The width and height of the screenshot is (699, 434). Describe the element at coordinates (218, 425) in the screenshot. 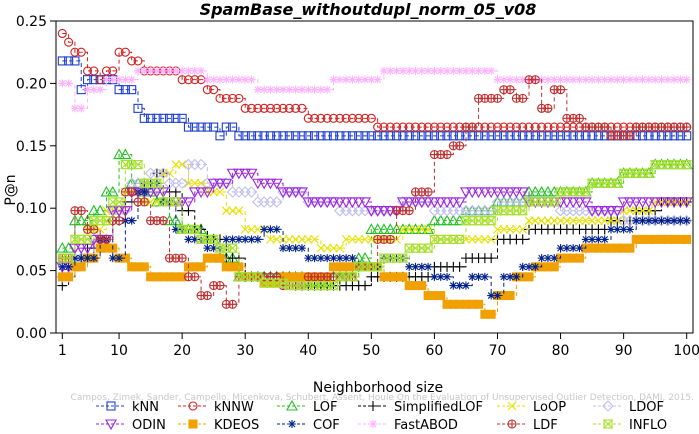

I see `legend-item: KDEOS` at that location.